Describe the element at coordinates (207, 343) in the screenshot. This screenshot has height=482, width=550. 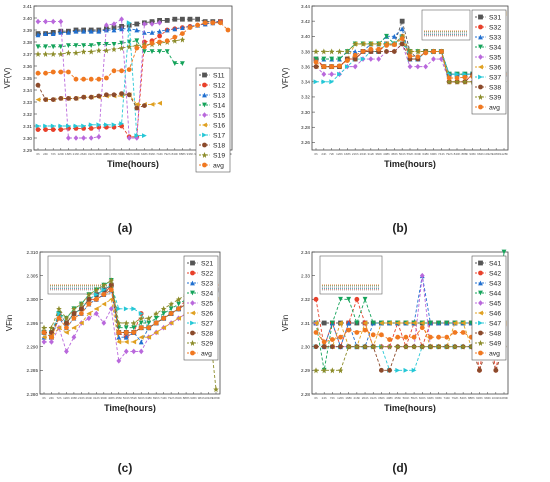
I see `legend-label: S29` at that location.